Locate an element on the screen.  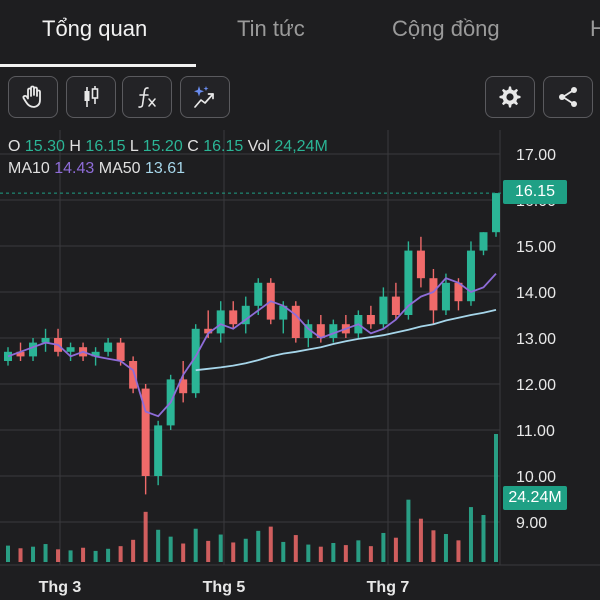
x-tick-label: Thg 3 is located at coordinates (60, 587).